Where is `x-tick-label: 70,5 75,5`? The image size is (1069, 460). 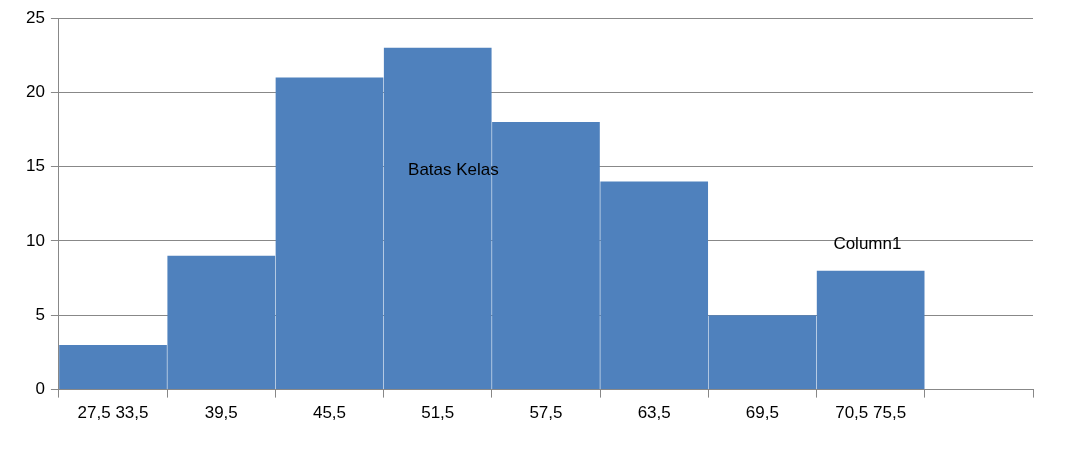
x-tick-label: 70,5 75,5 is located at coordinates (871, 413).